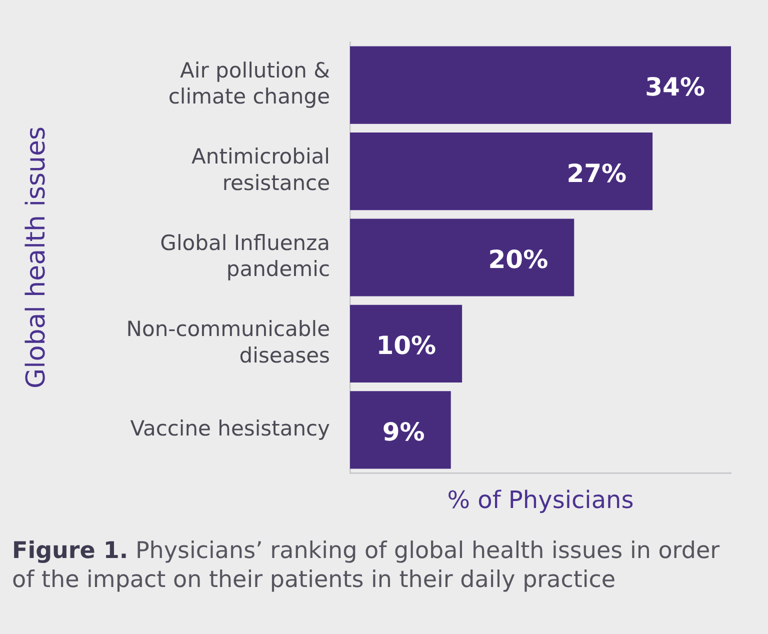  Describe the element at coordinates (366, 565) in the screenshot. I see `caption: Figure 1. Physicians’ ranking of global health issues in order of the impact on their patients in their daily practice` at that location.